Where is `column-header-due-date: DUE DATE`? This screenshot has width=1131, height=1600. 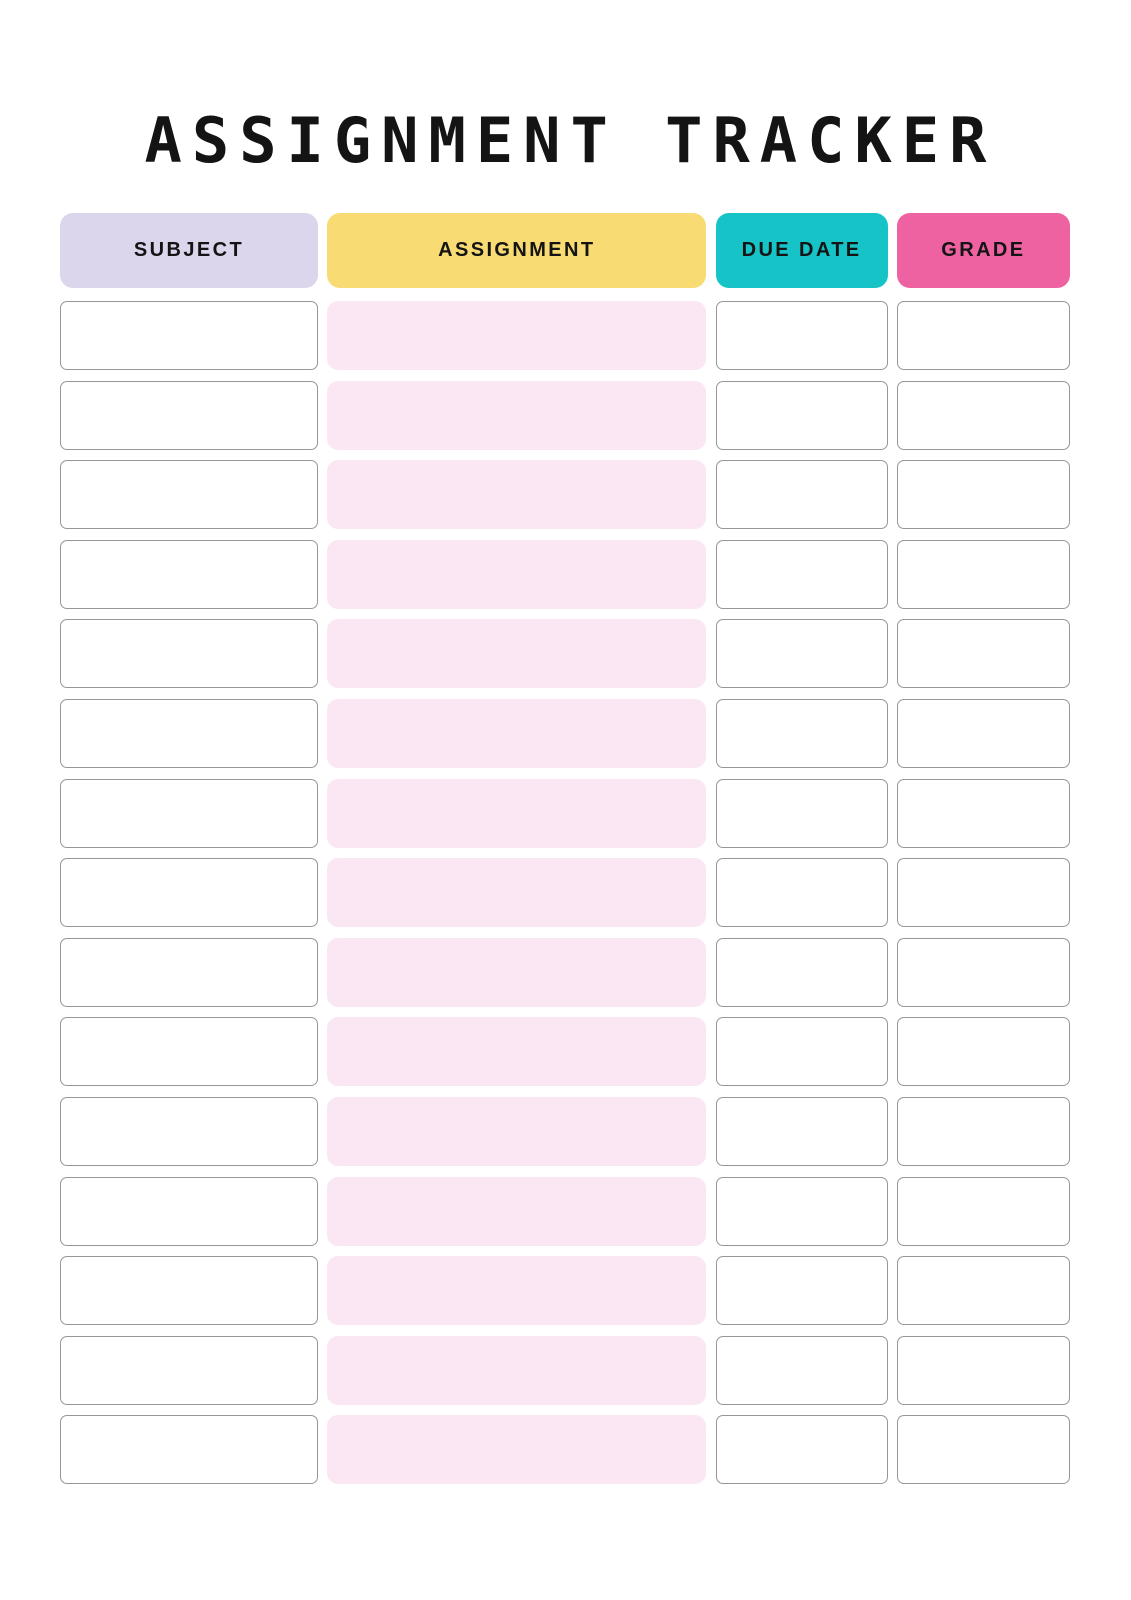
column-header-due-date: DUE DATE is located at coordinates (801, 250).